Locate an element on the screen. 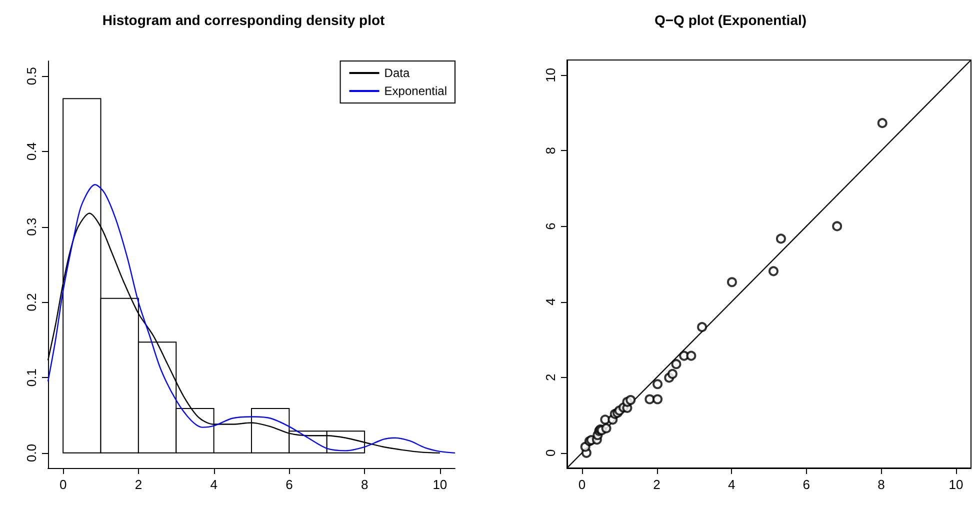  y-tick-label: 0.0 is located at coordinates (31, 453).